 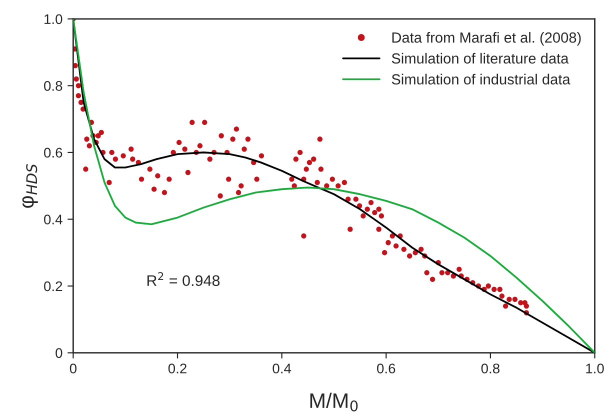 What do you see at coordinates (183, 279) in the screenshot?
I see `annotation: R$^{2}$ = 0.948` at bounding box center [183, 279].